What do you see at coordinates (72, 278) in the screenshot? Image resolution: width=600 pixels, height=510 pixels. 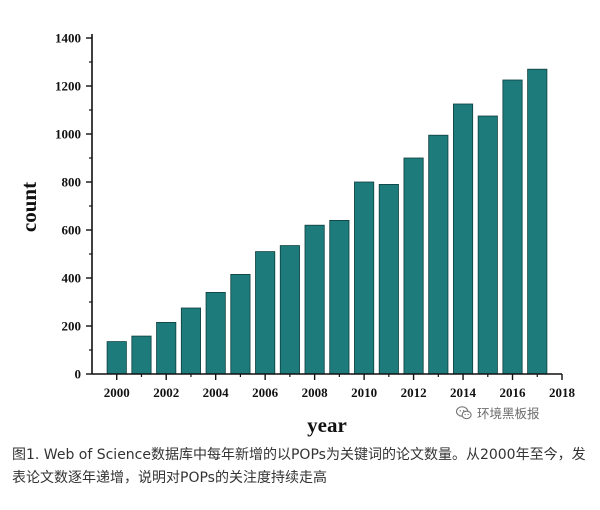 I see `y-tick-label: 400` at bounding box center [72, 278].